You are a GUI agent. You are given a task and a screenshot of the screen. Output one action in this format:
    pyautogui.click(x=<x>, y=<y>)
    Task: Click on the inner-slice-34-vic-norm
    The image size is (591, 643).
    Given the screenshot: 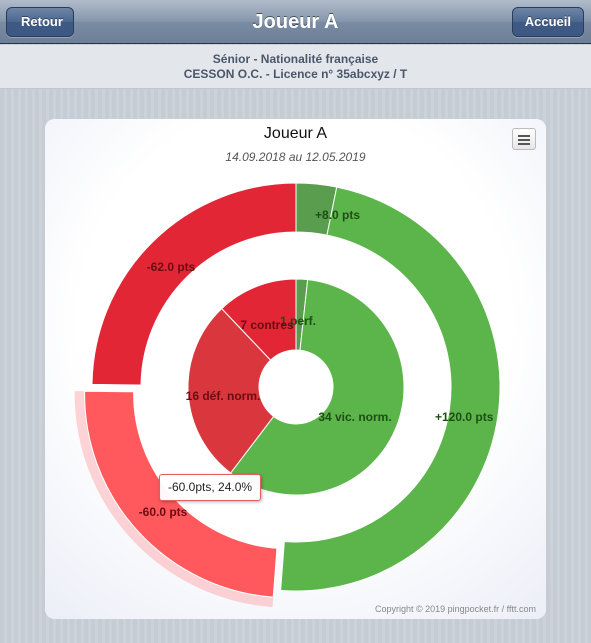 What is the action you would take?
    pyautogui.click(x=317, y=387)
    